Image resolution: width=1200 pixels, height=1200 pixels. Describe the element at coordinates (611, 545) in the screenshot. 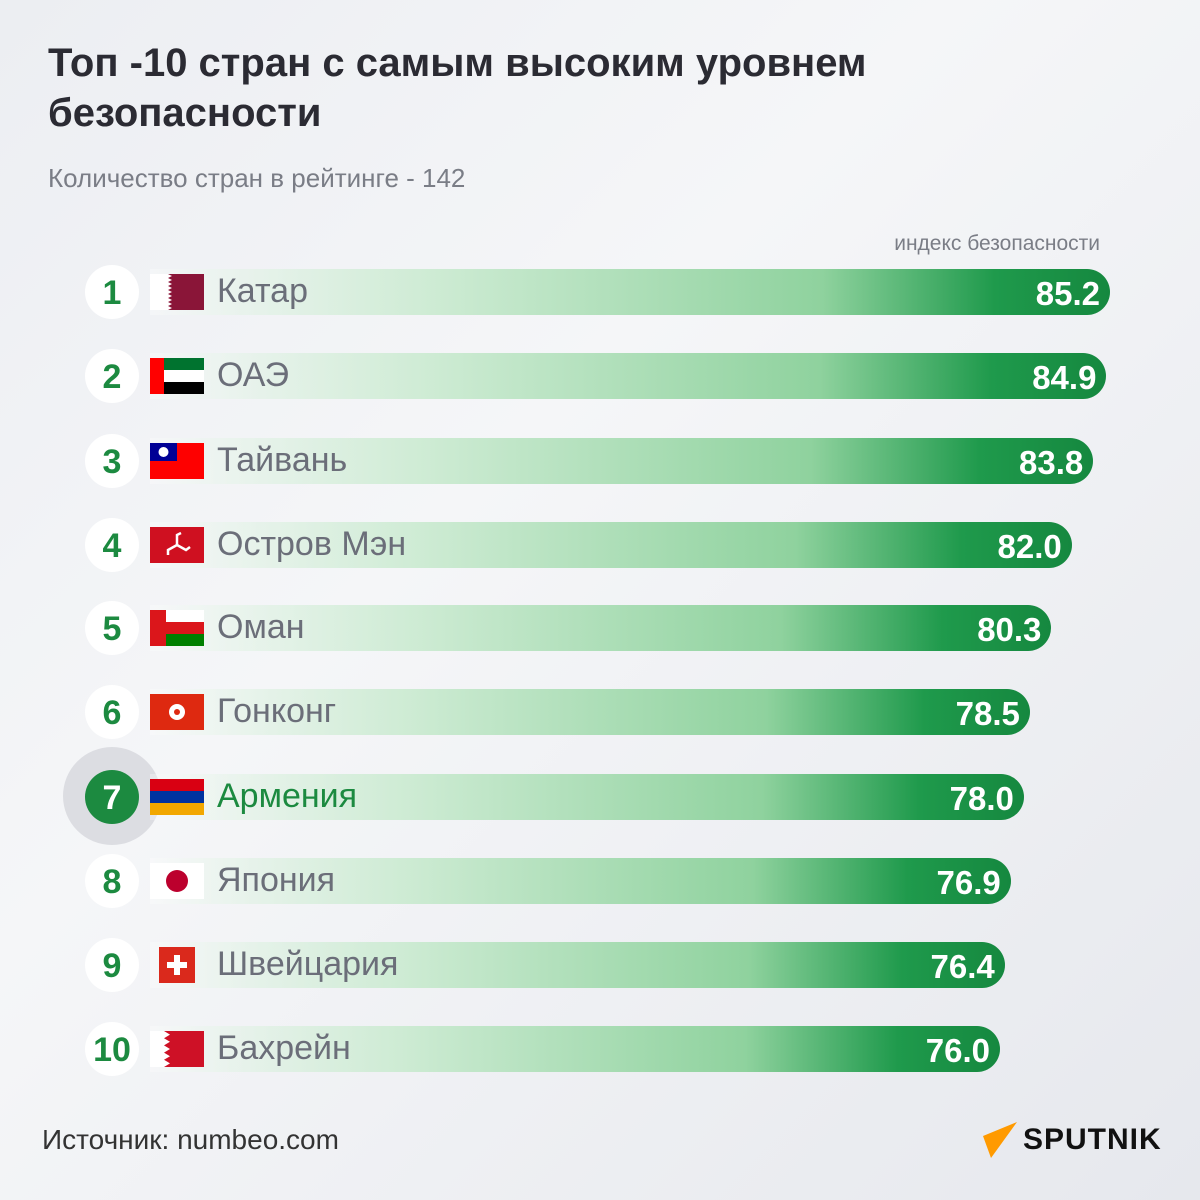

I see `bar: 82.0` at that location.